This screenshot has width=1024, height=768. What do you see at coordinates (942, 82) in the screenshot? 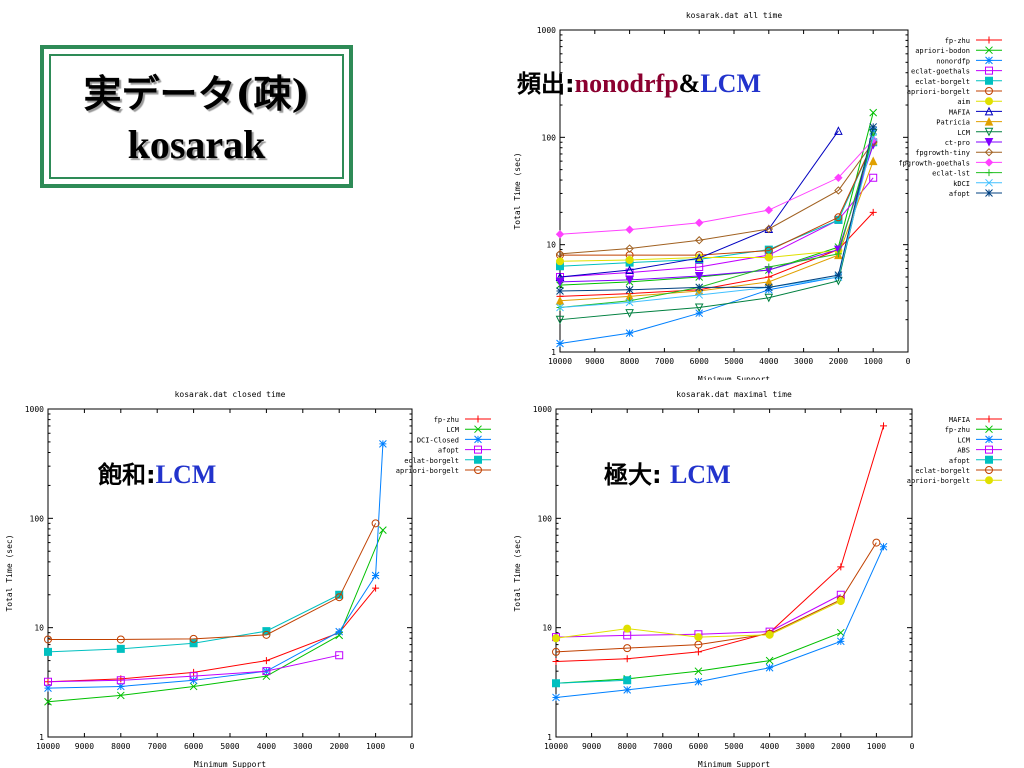
I see `legend-label: eclat-borgelt` at bounding box center [942, 82].